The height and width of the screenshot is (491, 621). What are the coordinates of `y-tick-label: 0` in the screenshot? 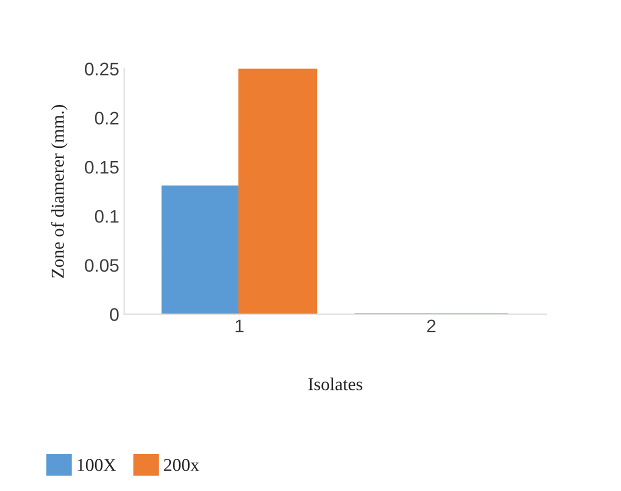 It's located at (114, 314).